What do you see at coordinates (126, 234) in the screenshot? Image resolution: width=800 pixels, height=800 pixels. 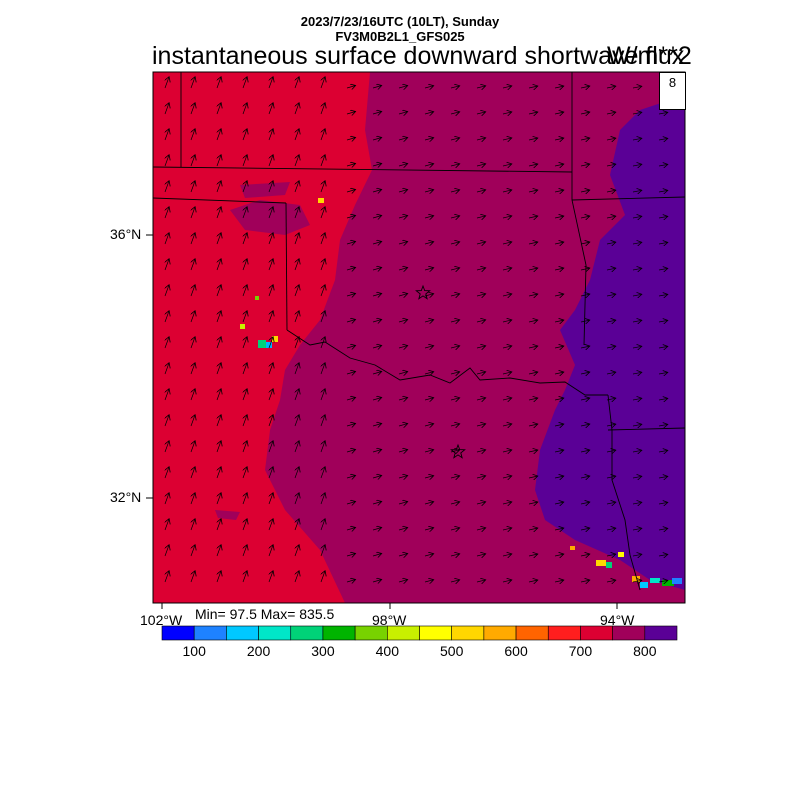 I see `lat-label-36n: 36°N` at bounding box center [126, 234].